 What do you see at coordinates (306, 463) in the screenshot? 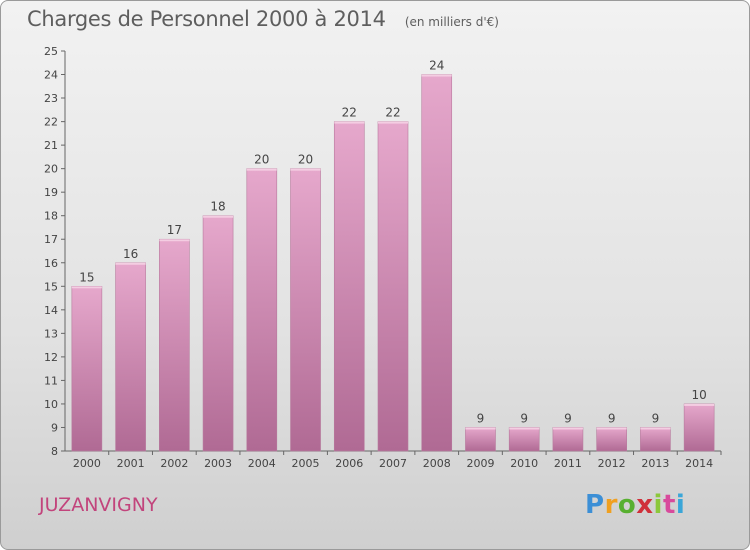
I see `x-tick-label: 2005` at bounding box center [306, 463].